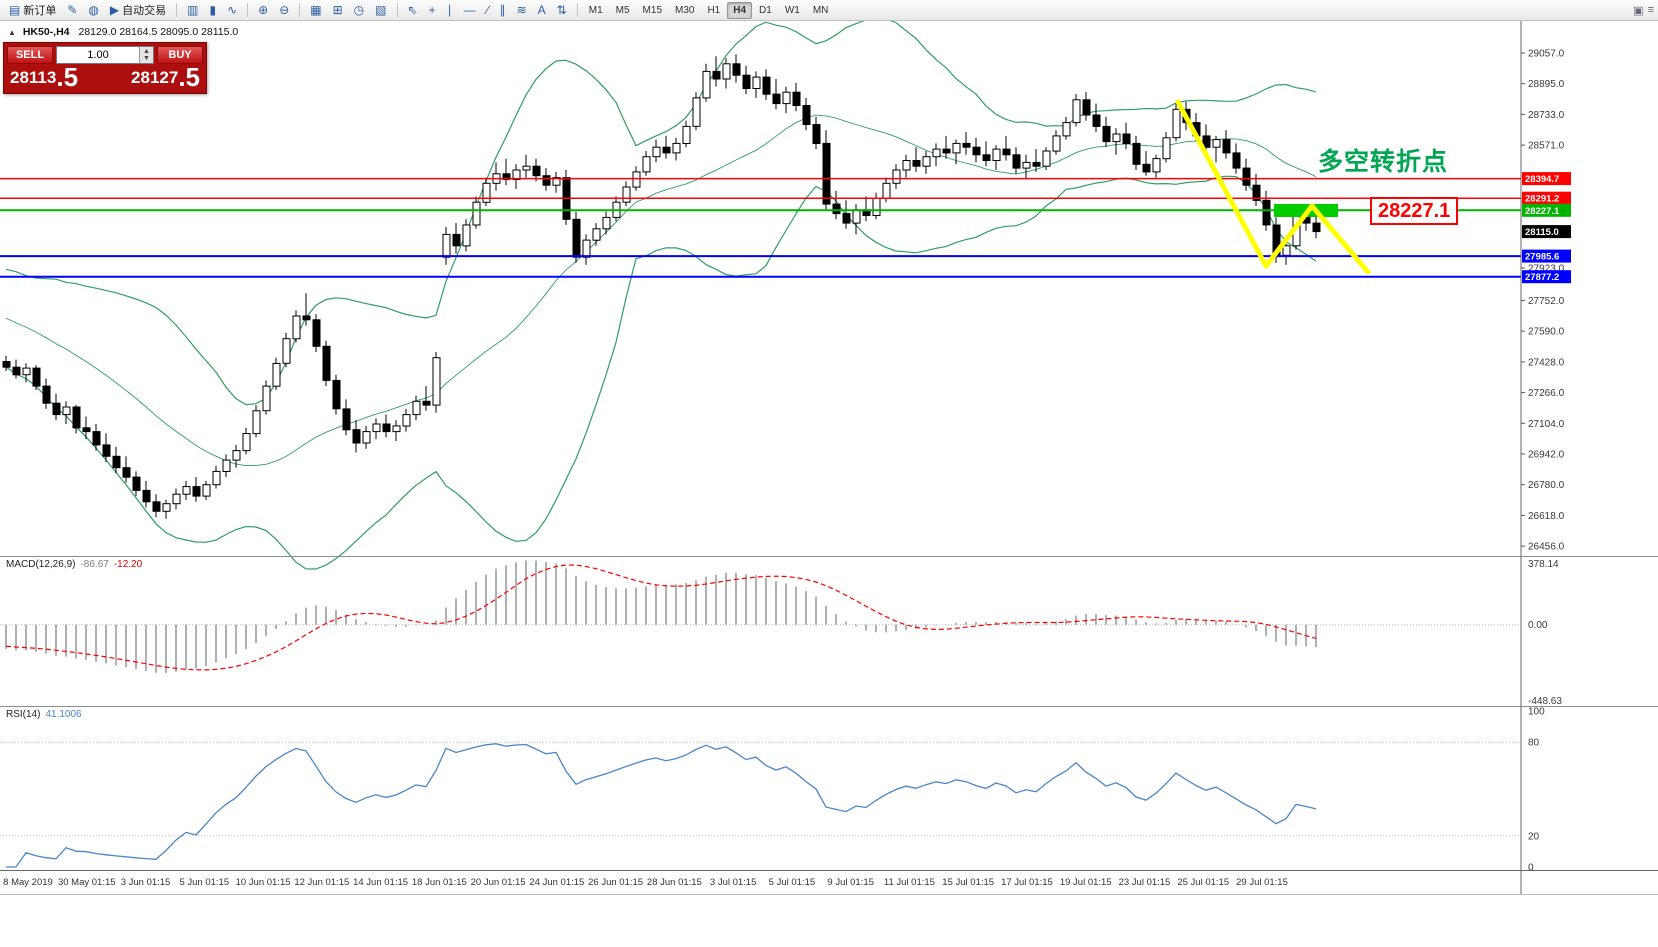  I want to click on bar-chart-button: ▥, so click(192, 10).